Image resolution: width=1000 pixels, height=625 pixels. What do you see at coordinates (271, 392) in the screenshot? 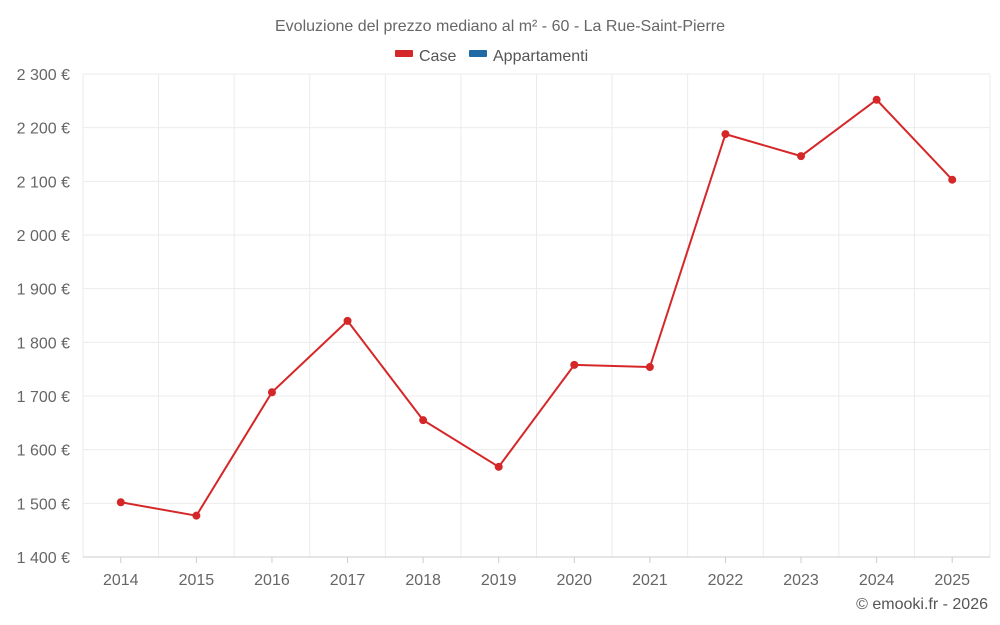
I see `data-point-case-2016` at bounding box center [271, 392].